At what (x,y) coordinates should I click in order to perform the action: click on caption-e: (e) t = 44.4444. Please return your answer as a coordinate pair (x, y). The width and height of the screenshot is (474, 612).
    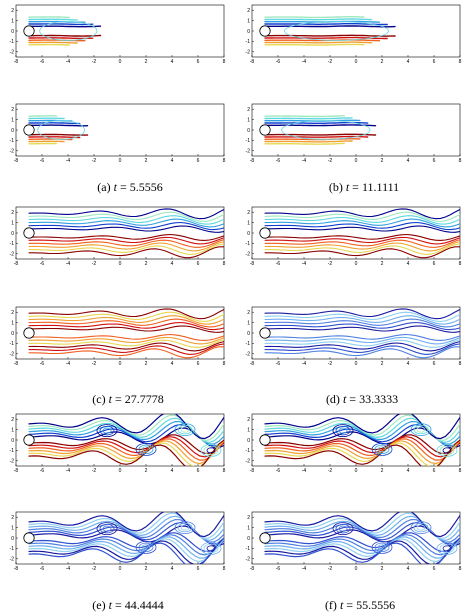
    Looking at the image, I should click on (128, 605).